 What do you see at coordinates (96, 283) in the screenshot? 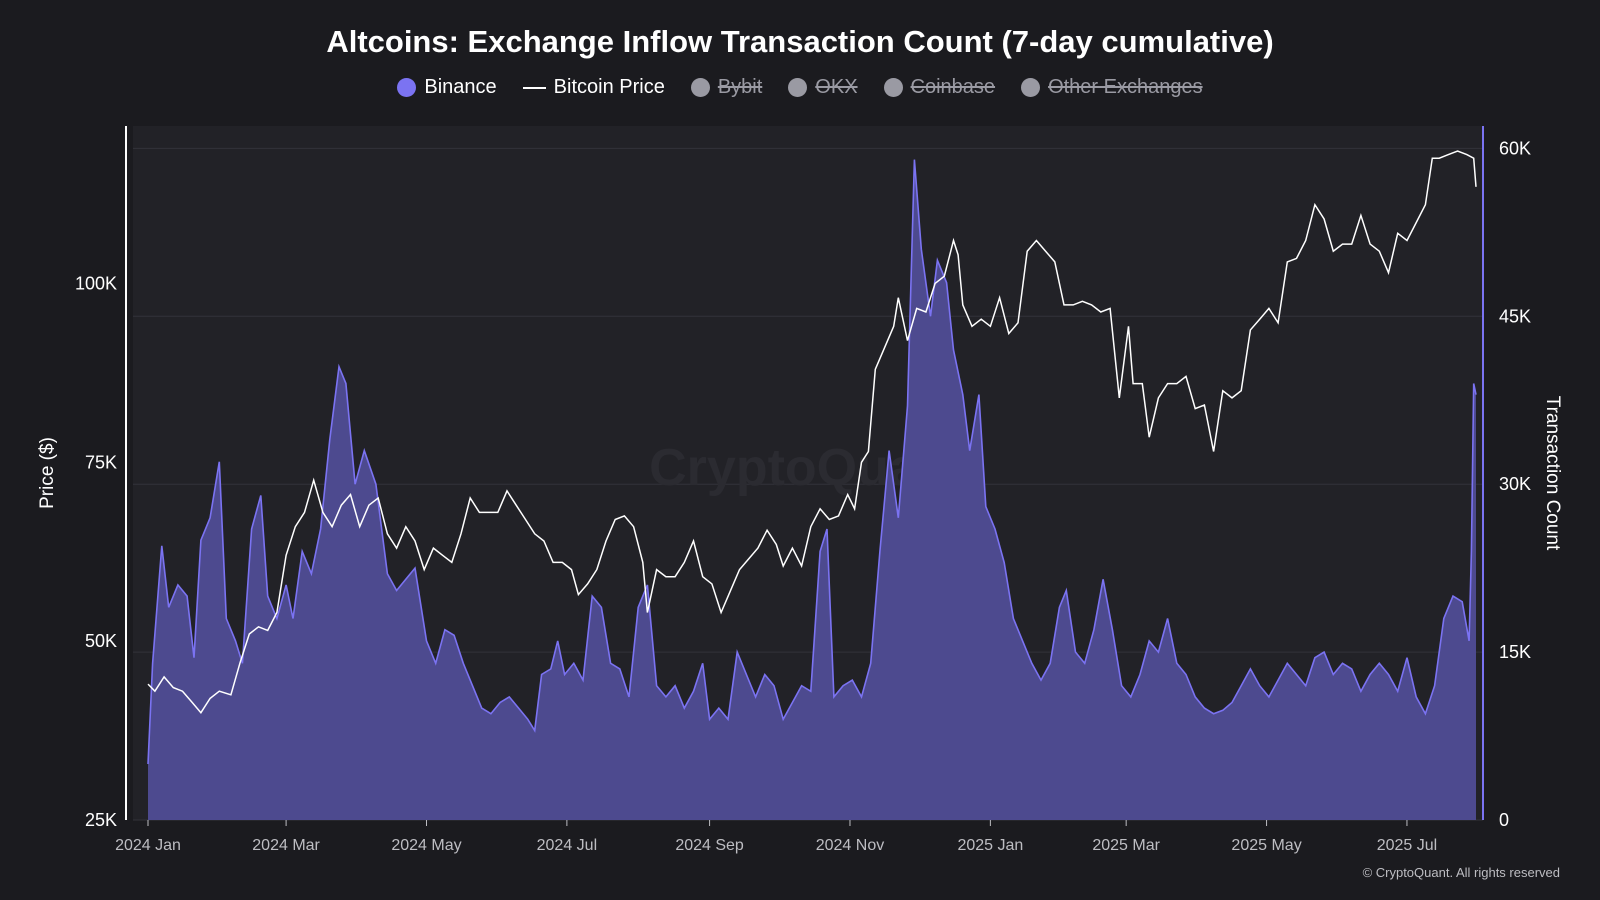
I see `y-left-tick-label: 100K` at bounding box center [96, 283].